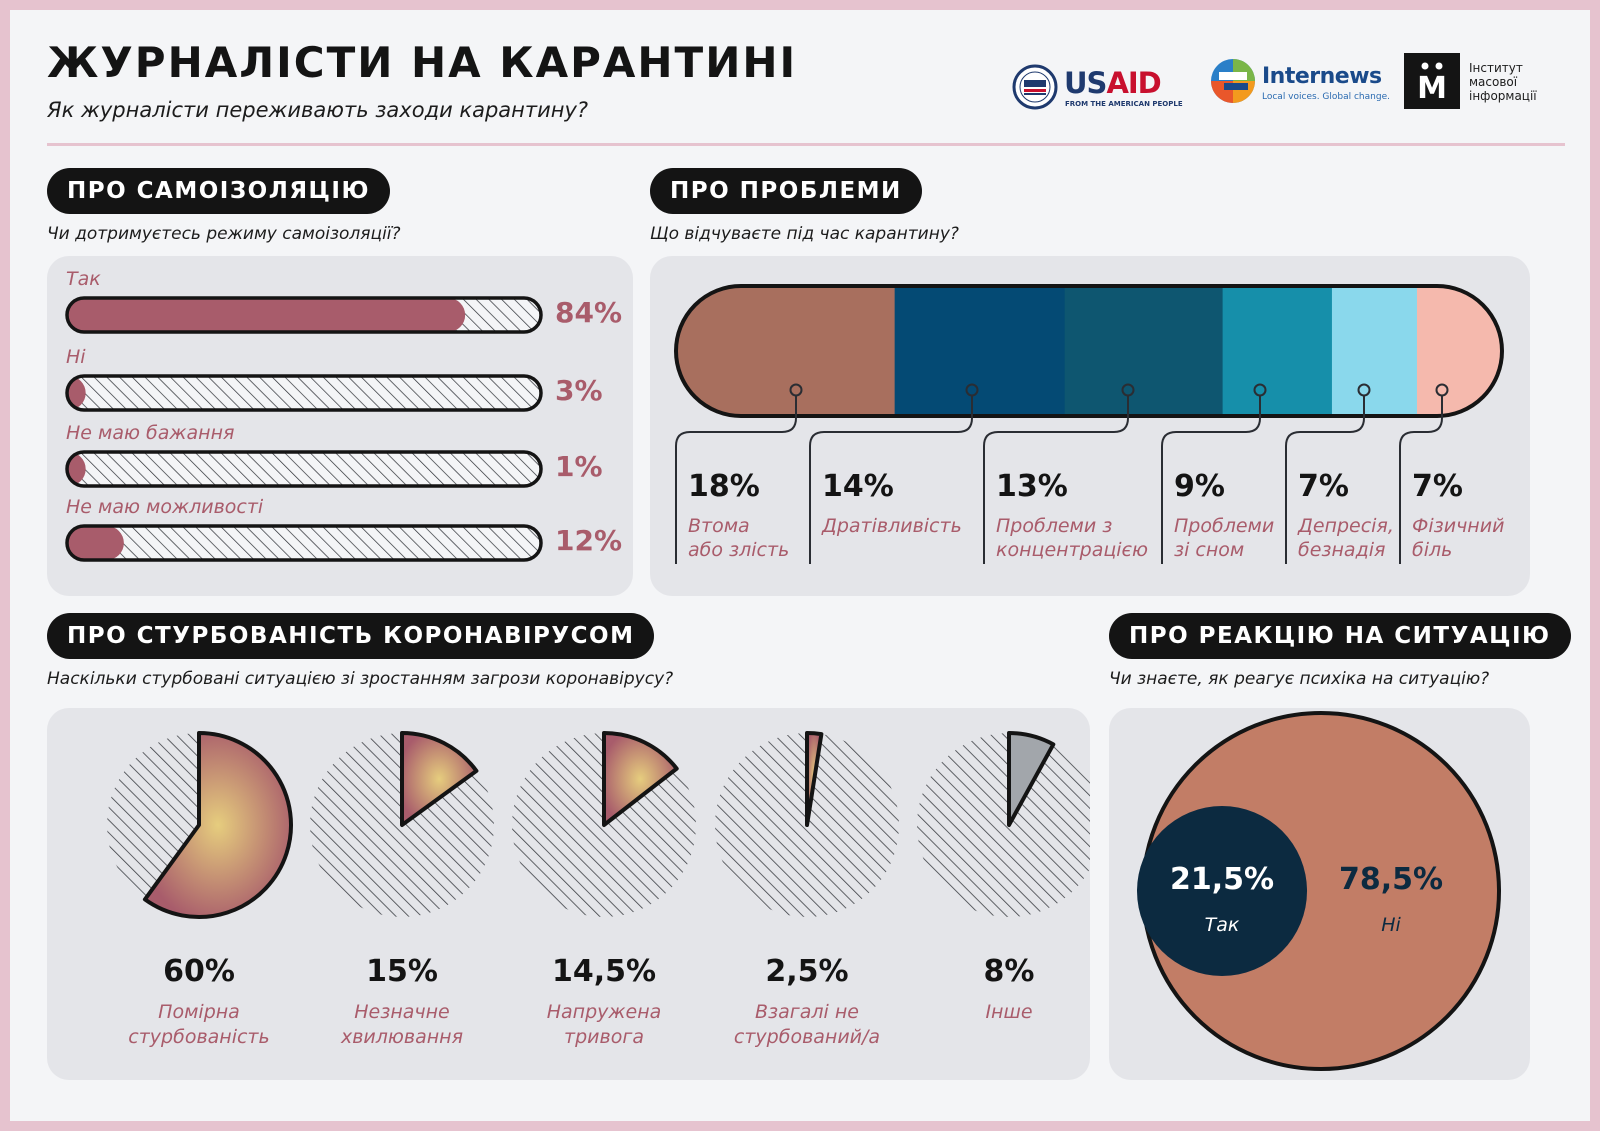 Image resolution: width=1600 pixels, height=1131 pixels. I want to click on usaid-seal-icon, so click(1035, 87).